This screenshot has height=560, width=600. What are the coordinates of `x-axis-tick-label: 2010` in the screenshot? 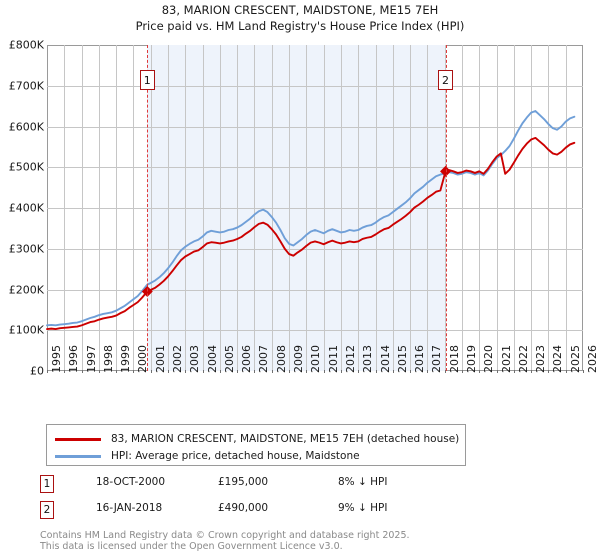 It's located at (316, 359).